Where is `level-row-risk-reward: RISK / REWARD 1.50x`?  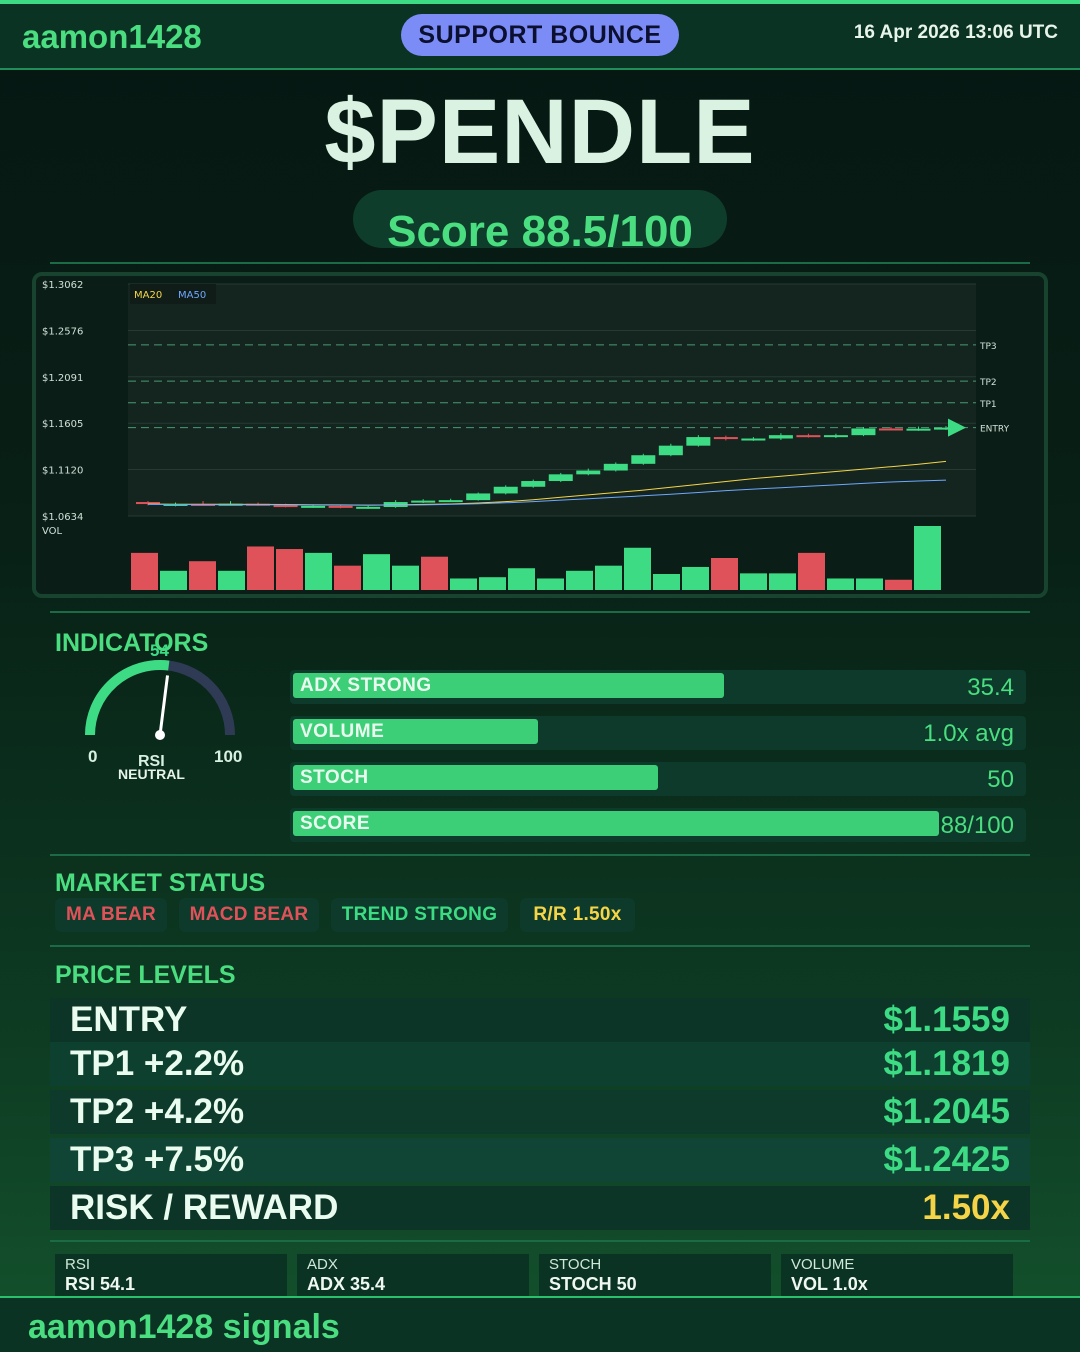 level-row-risk-reward: RISK / REWARD 1.50x is located at coordinates (540, 1208).